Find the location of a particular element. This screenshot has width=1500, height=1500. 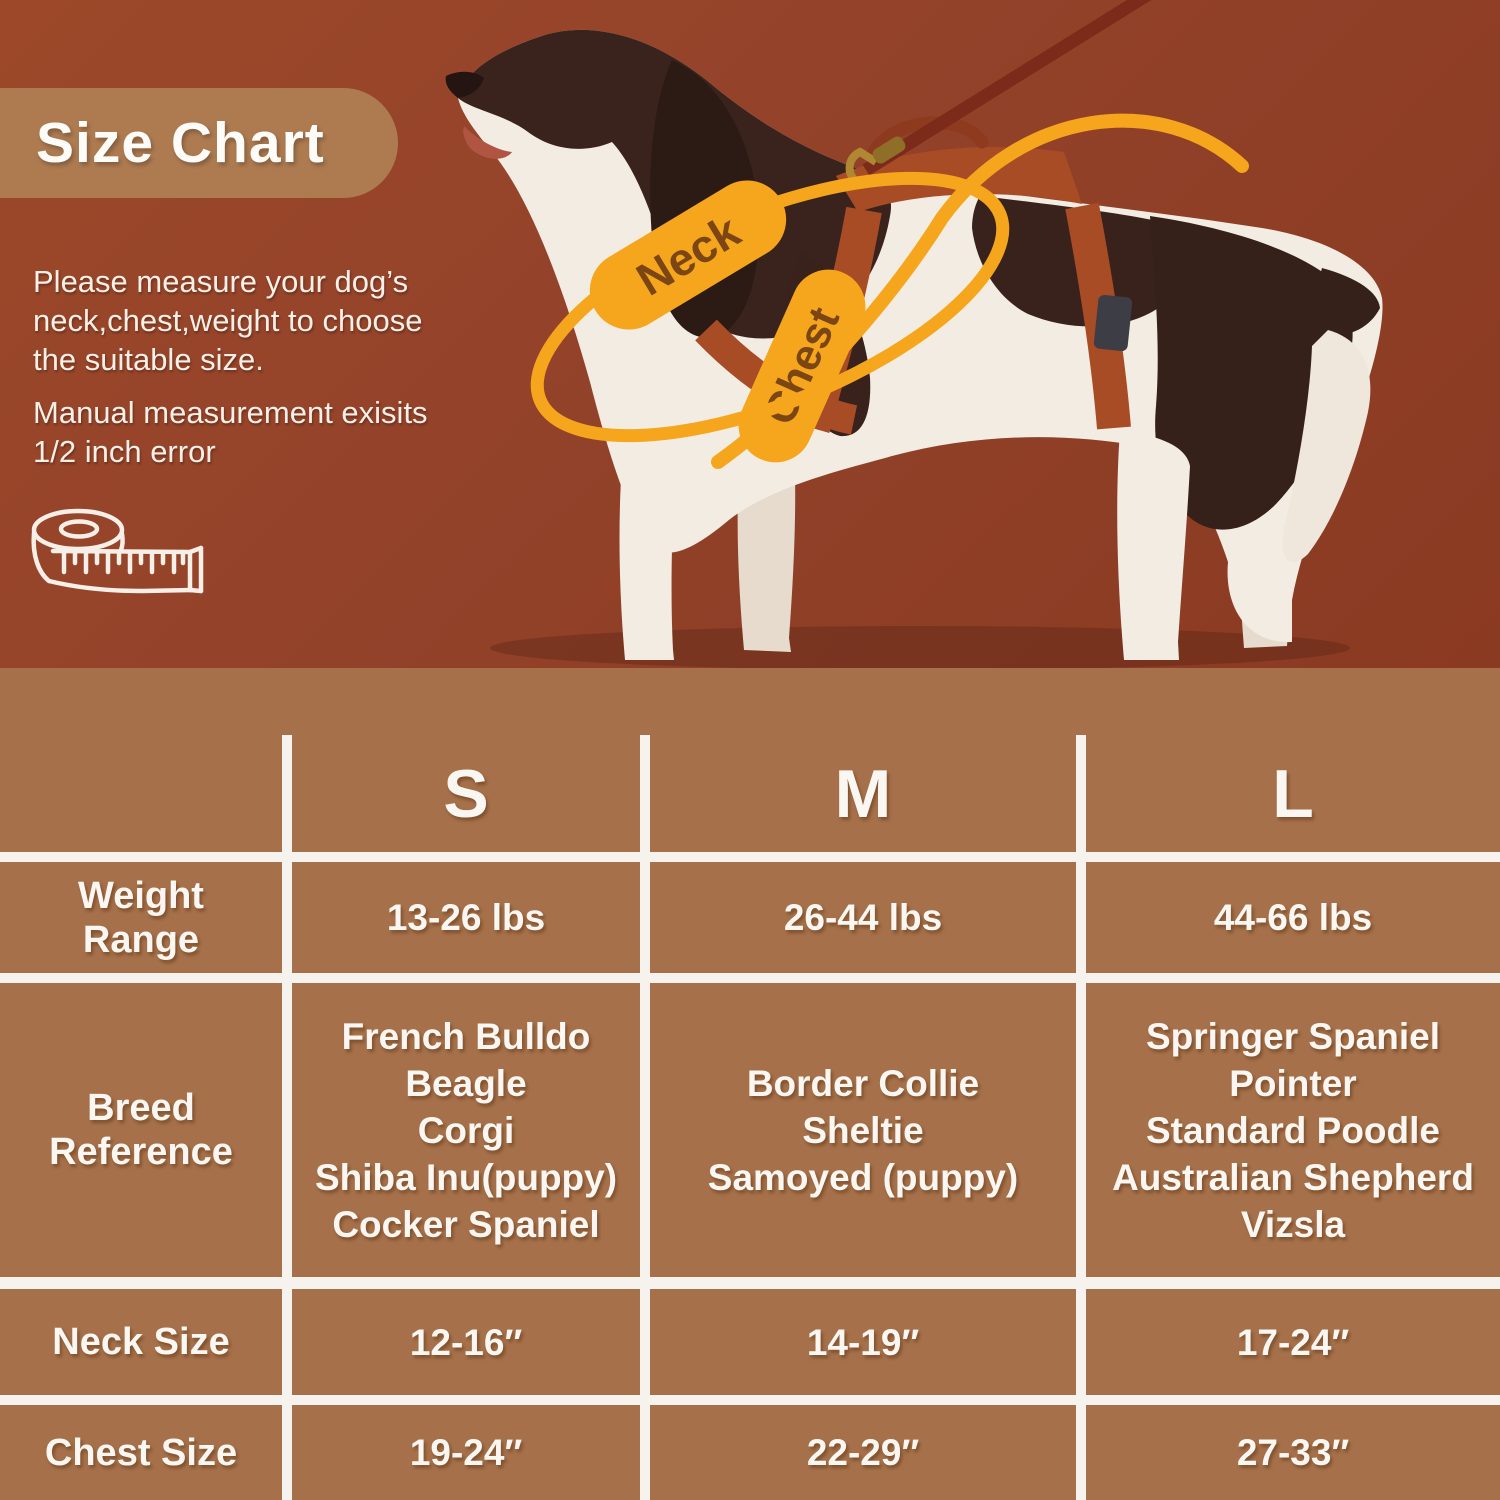

row-label-weight-range: Weight Range is located at coordinates (141, 917).